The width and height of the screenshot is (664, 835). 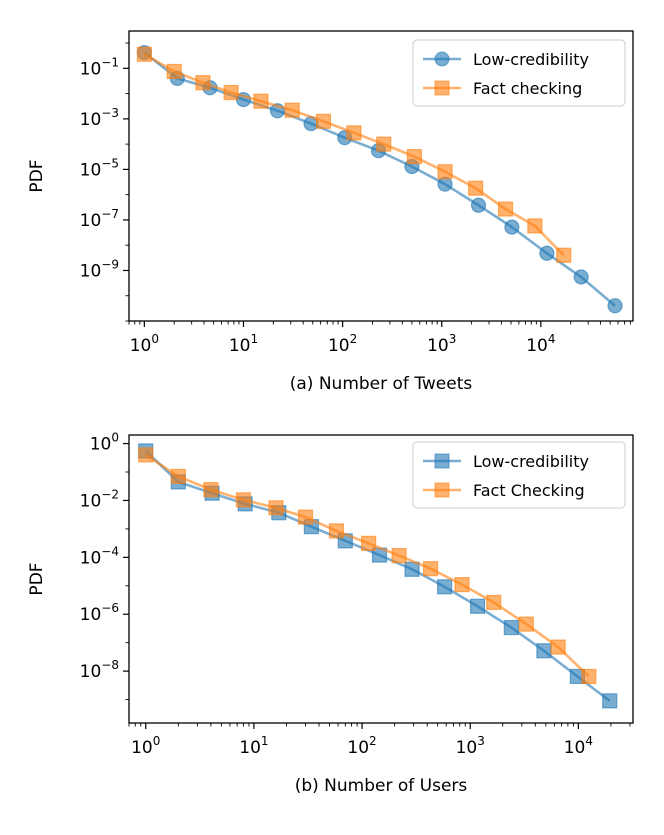 I want to click on y-tick-label: 10⁻⁴, so click(x=99, y=556).